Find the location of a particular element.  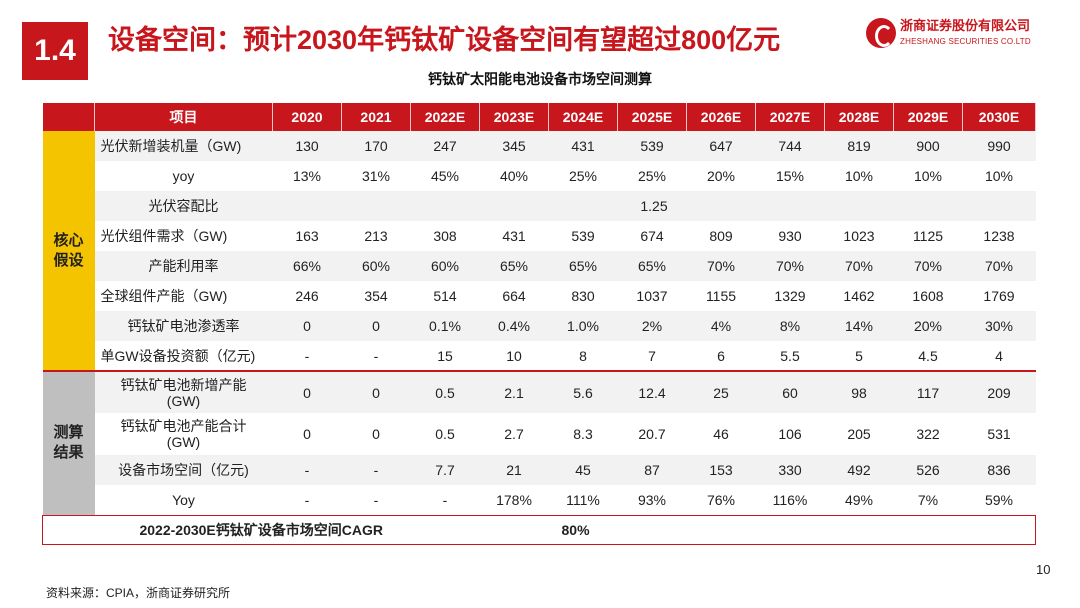

value-cell: 8 is located at coordinates (583, 356).